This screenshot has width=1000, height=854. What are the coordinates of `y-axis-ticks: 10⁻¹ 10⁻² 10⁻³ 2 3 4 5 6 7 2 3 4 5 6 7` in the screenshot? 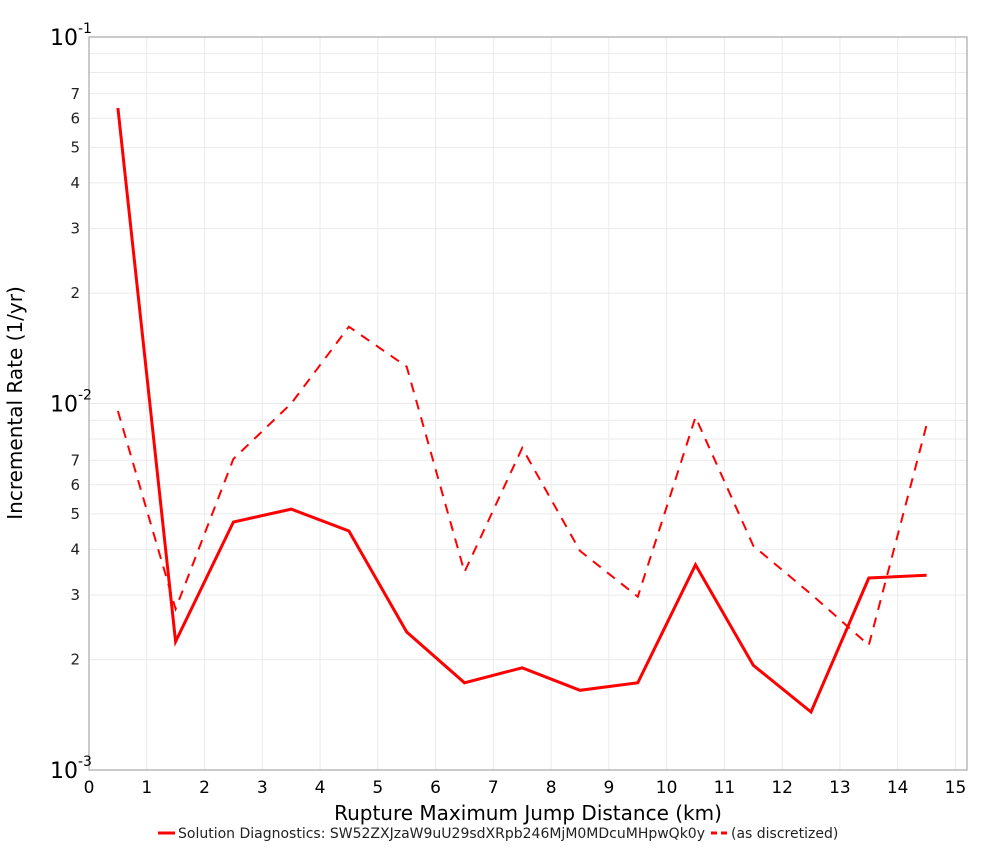 It's located at (71, 402).